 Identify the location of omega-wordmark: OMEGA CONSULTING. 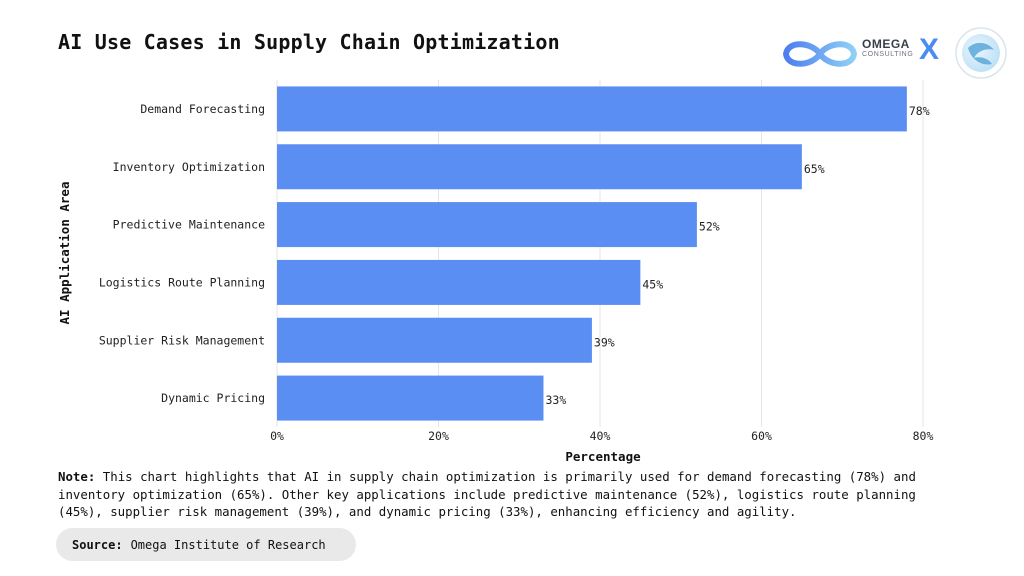
(887, 48).